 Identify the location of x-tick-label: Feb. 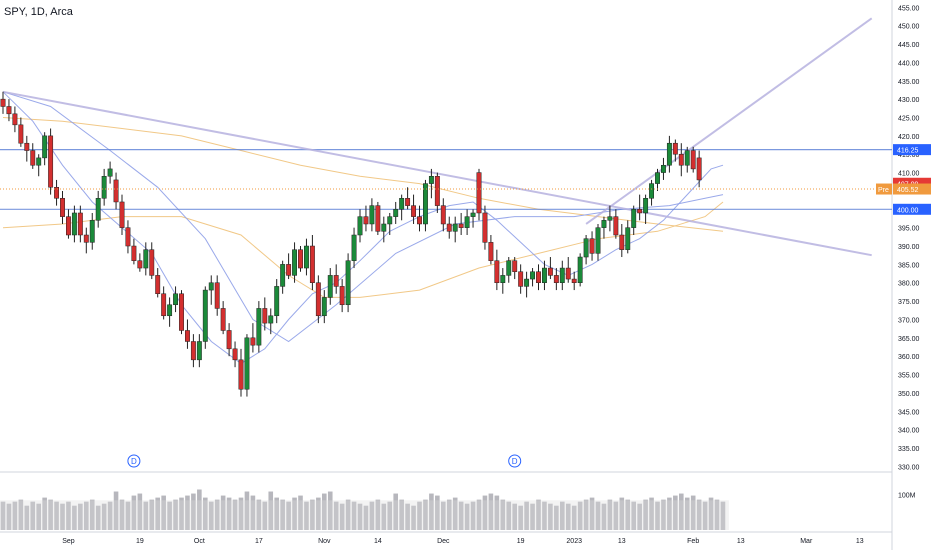
(693, 541).